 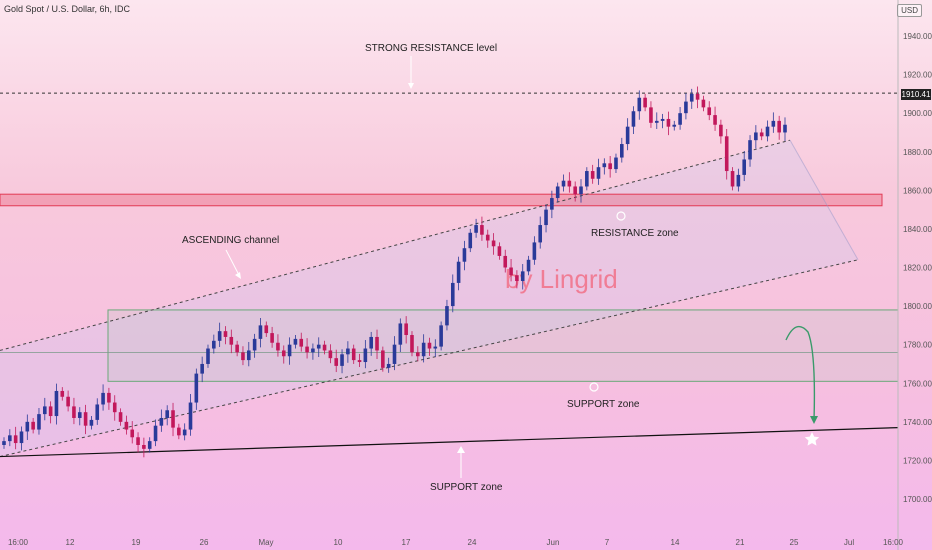 What do you see at coordinates (917, 460) in the screenshot?
I see `y-tick-label: 1720.00` at bounding box center [917, 460].